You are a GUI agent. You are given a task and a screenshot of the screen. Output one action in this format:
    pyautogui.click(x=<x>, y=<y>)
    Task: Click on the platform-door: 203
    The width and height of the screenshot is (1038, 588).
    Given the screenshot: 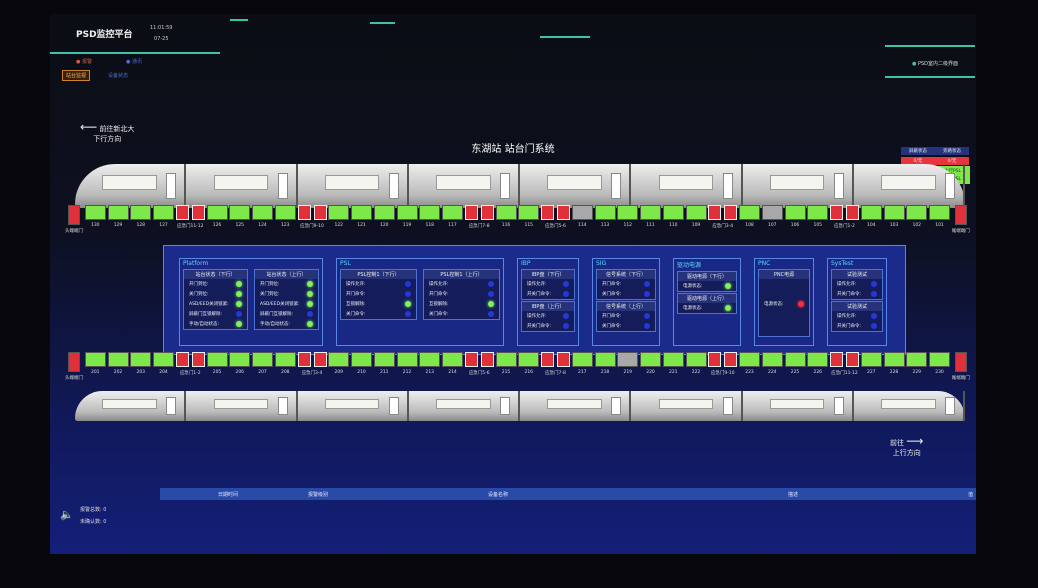 What is the action you would take?
    pyautogui.click(x=141, y=363)
    